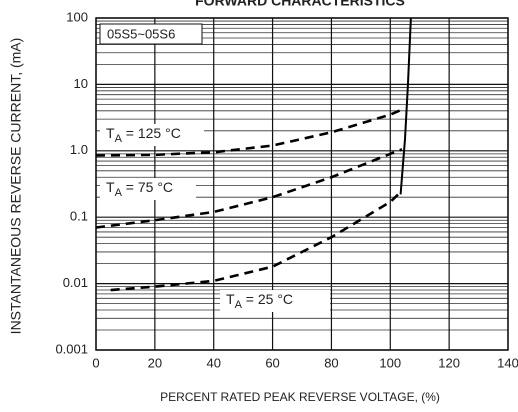 This screenshot has width=518, height=412. Describe the element at coordinates (300, 397) in the screenshot. I see `x-axis-label: PERCENT RATED PEAK REVERSE VOLTAGE, (%)` at that location.